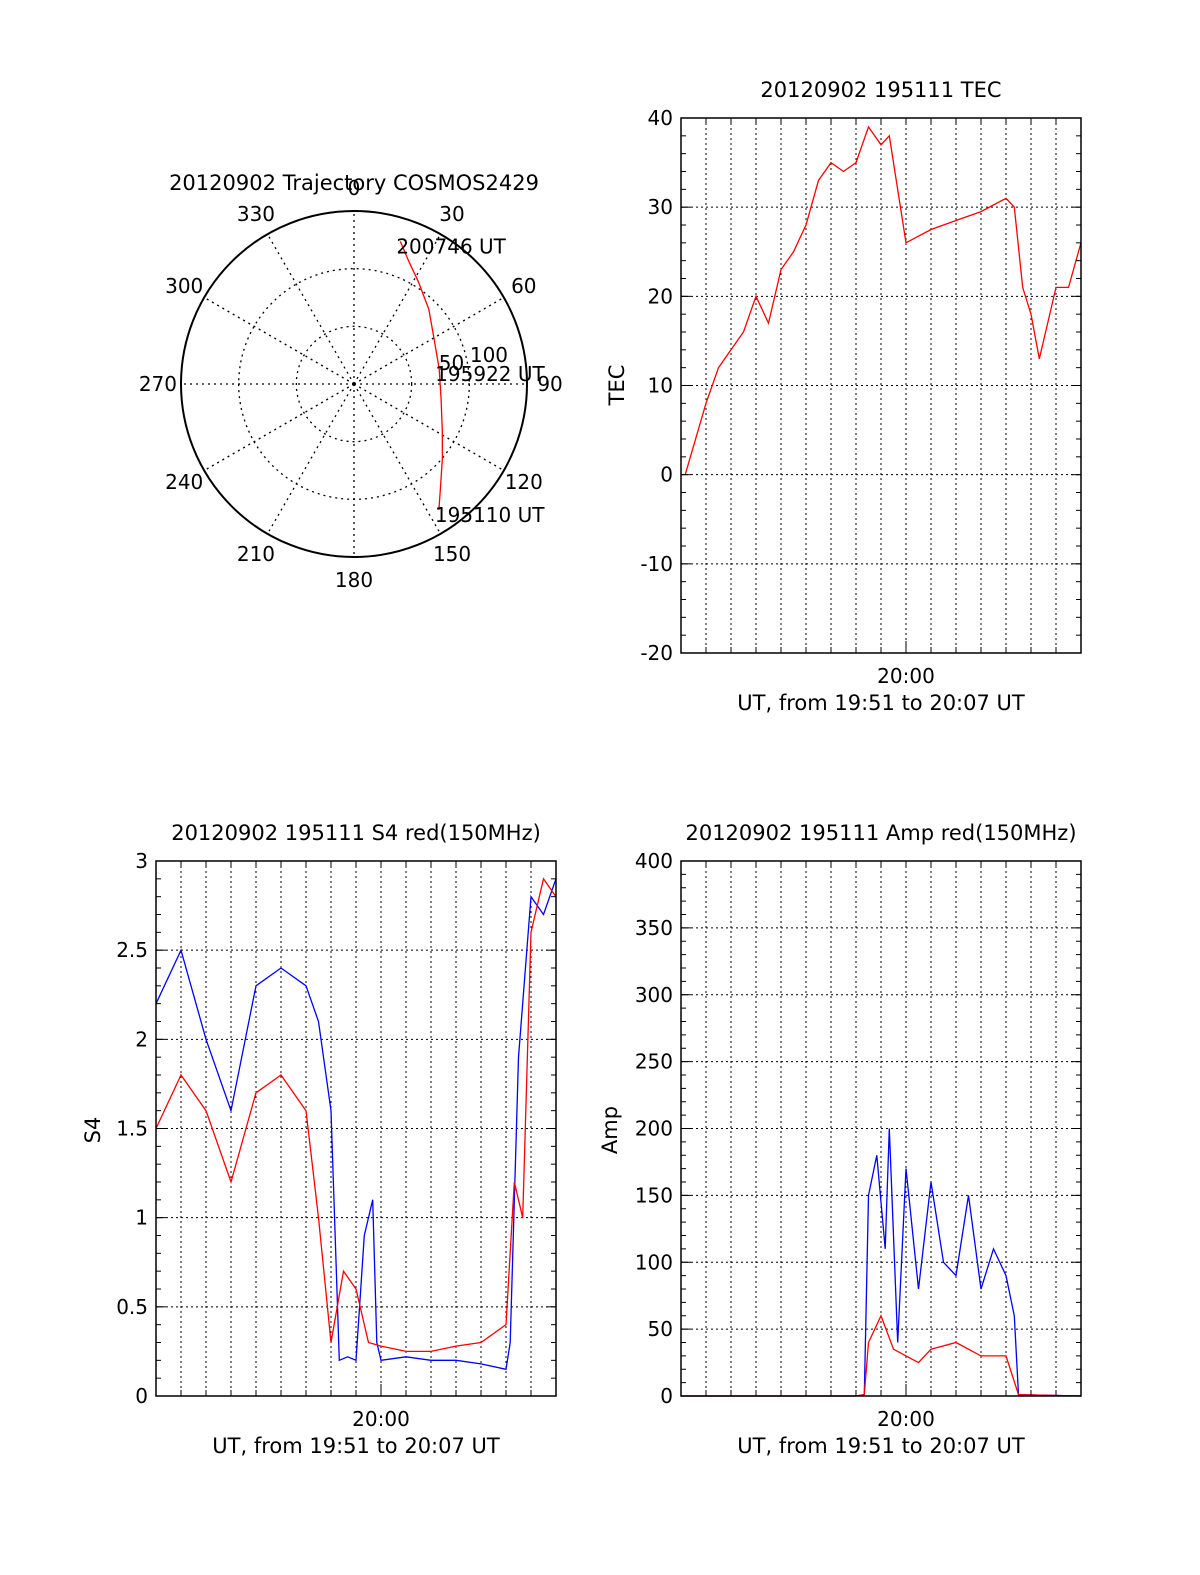 This screenshot has height=1575, width=1200. Describe the element at coordinates (524, 482) in the screenshot. I see `polar-azimuth-label: 120` at that location.